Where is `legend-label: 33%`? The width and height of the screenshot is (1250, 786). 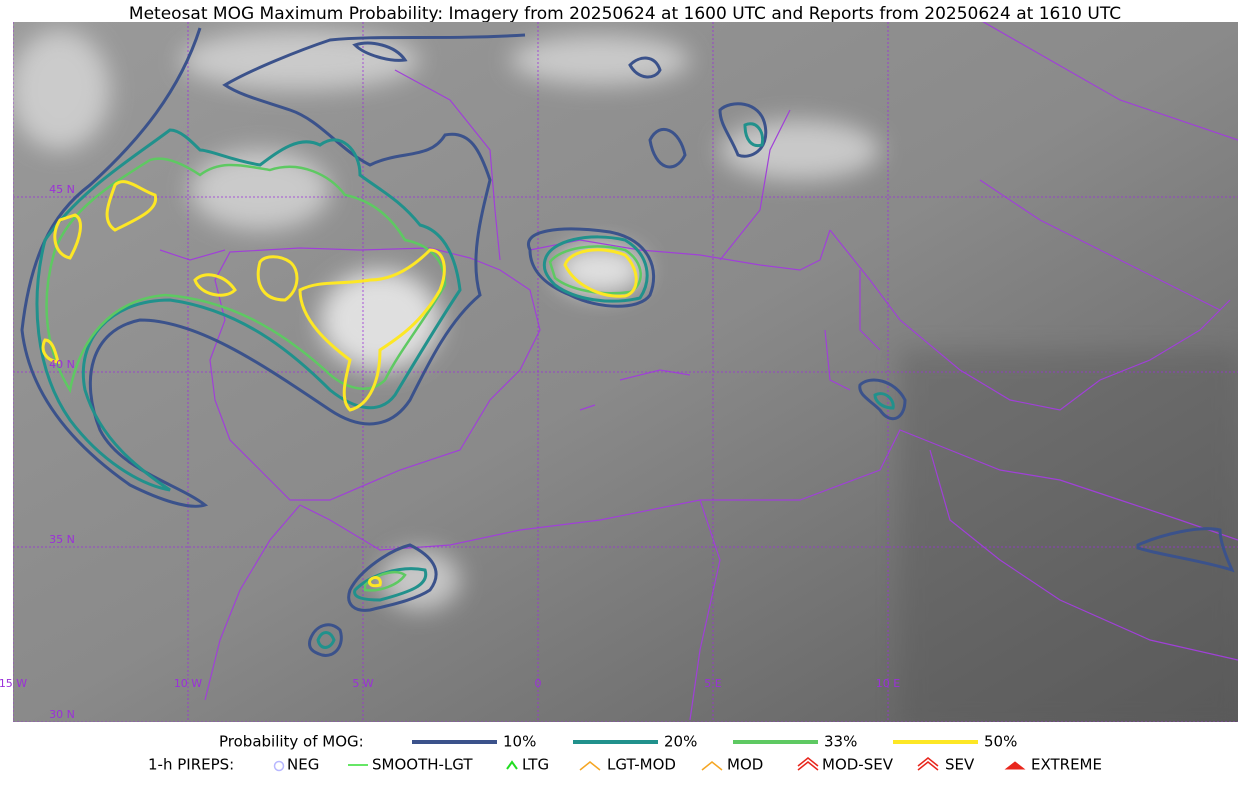
legend-label: 33% is located at coordinates (840, 742).